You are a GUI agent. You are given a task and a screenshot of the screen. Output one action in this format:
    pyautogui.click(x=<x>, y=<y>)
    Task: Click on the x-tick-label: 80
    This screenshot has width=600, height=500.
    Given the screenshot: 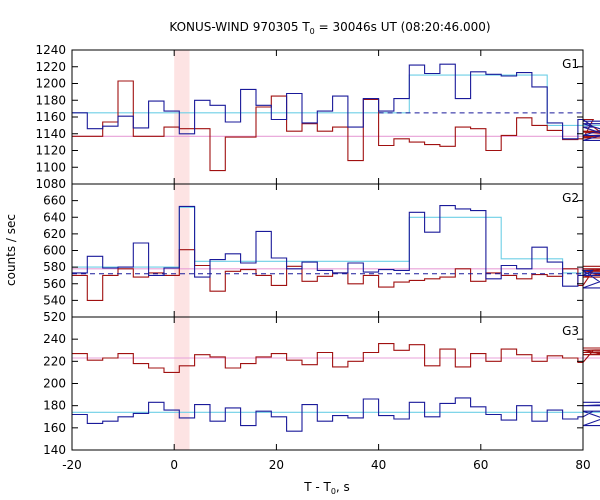 What is the action you would take?
    pyautogui.click(x=582, y=465)
    